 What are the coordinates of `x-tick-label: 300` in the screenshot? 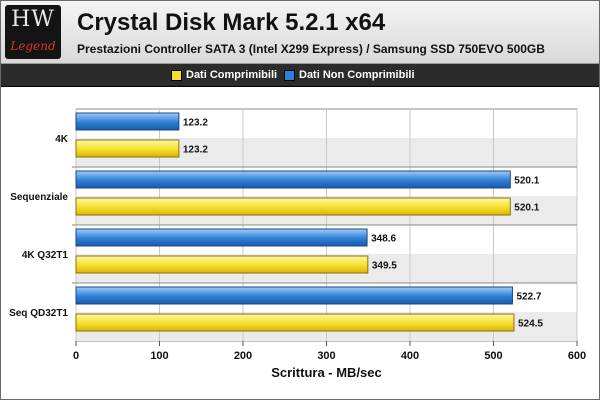 It's located at (326, 356).